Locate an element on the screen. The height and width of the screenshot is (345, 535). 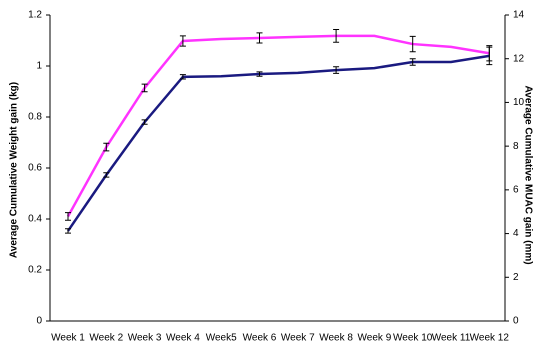
x-tick-label: Week 6 is located at coordinates (260, 338).